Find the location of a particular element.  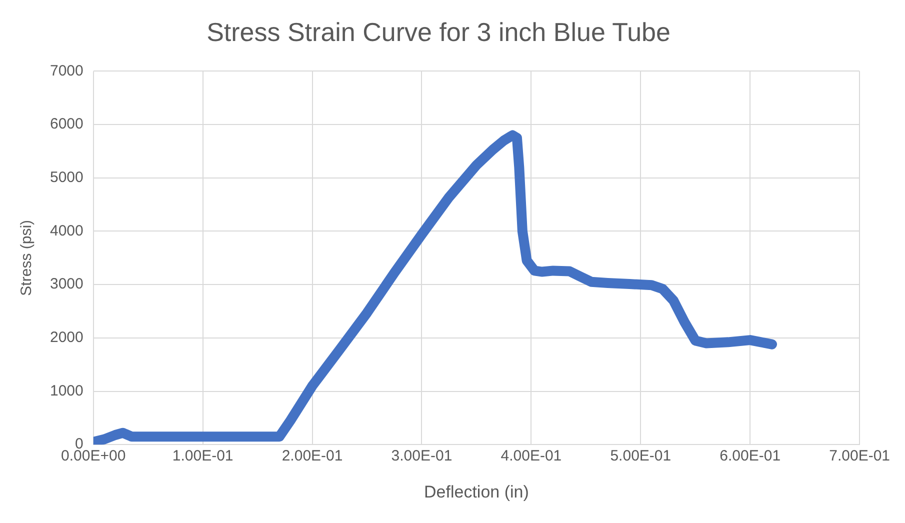

y-tick-label: 4000 is located at coordinates (67, 231).